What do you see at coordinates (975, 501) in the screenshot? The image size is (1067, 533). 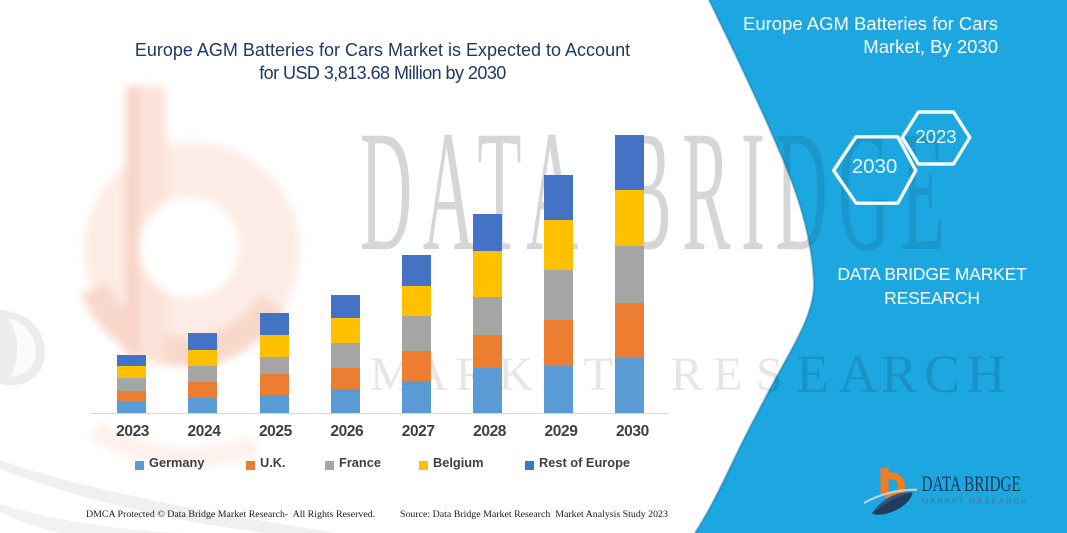 I see `svg-text: MARKET RESEARCH` at bounding box center [975, 501].